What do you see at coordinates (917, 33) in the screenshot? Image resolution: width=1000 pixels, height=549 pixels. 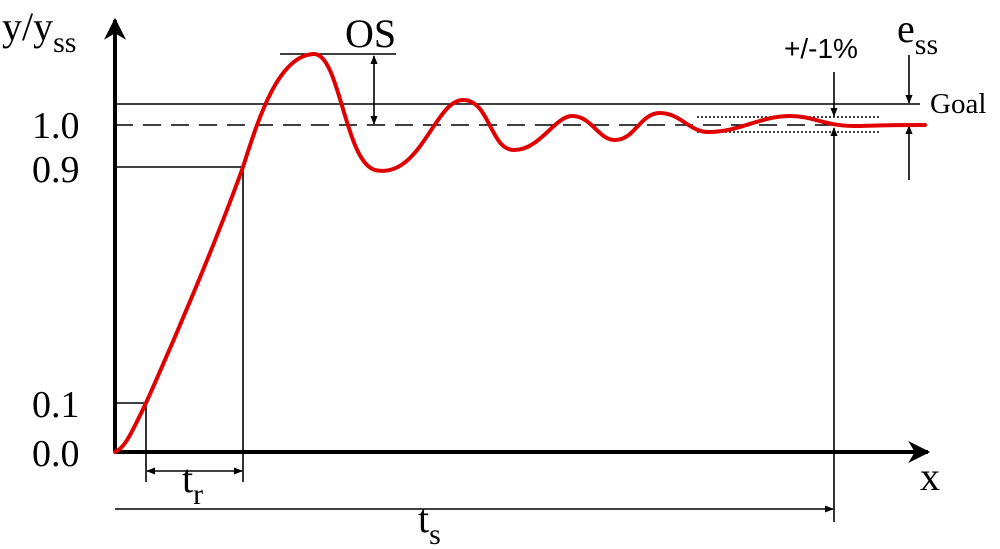 I see `ess-label: ess` at bounding box center [917, 33].